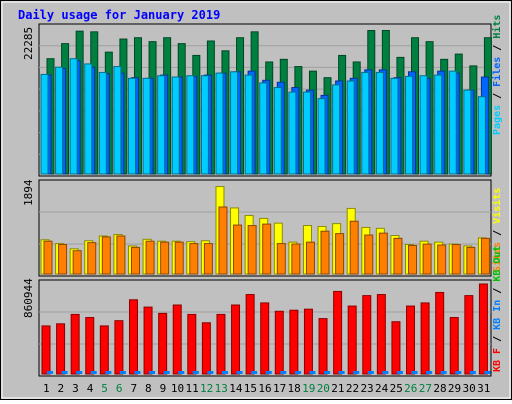  What do you see at coordinates (104, 388) in the screenshot?
I see `x-tick-label-day-5: 5` at bounding box center [104, 388].